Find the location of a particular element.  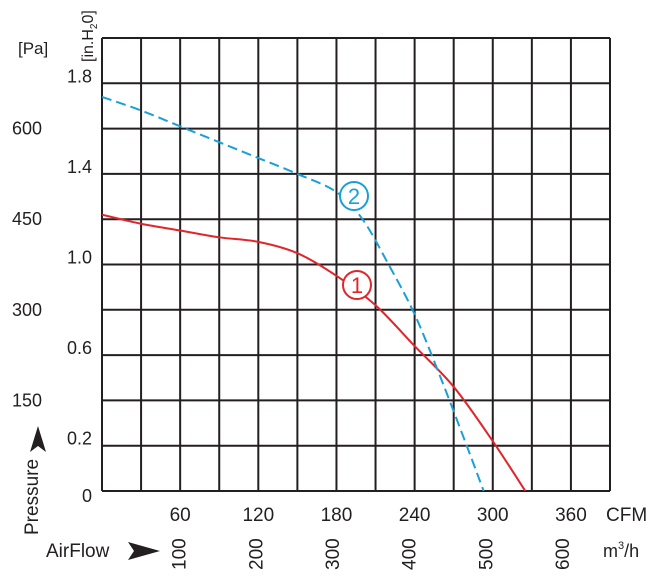

m3h-tick-label: 200 is located at coordinates (256, 554).